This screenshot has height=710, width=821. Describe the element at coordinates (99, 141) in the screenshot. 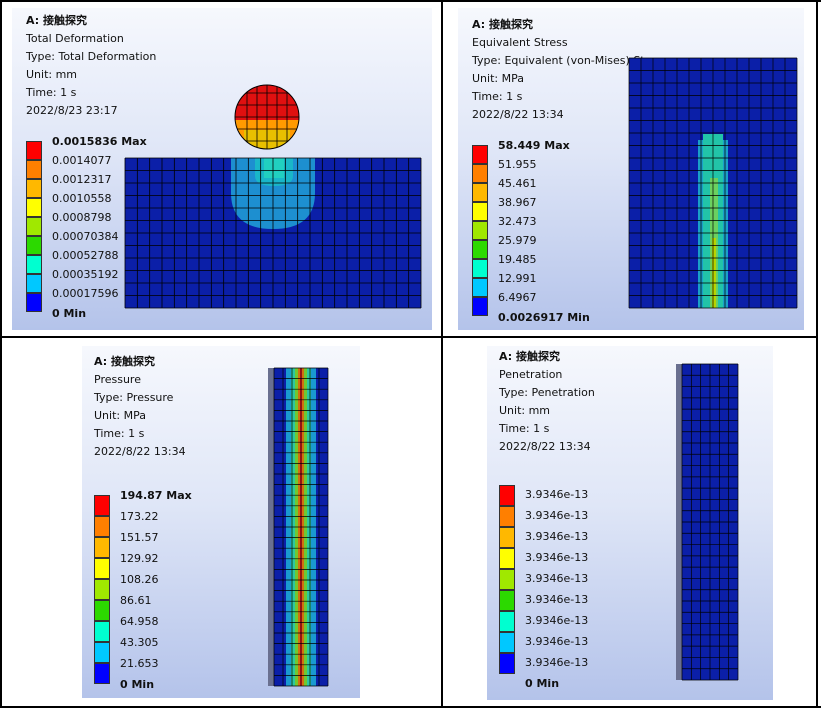

I see `legend-max-label: 0.0015836 Max` at that location.